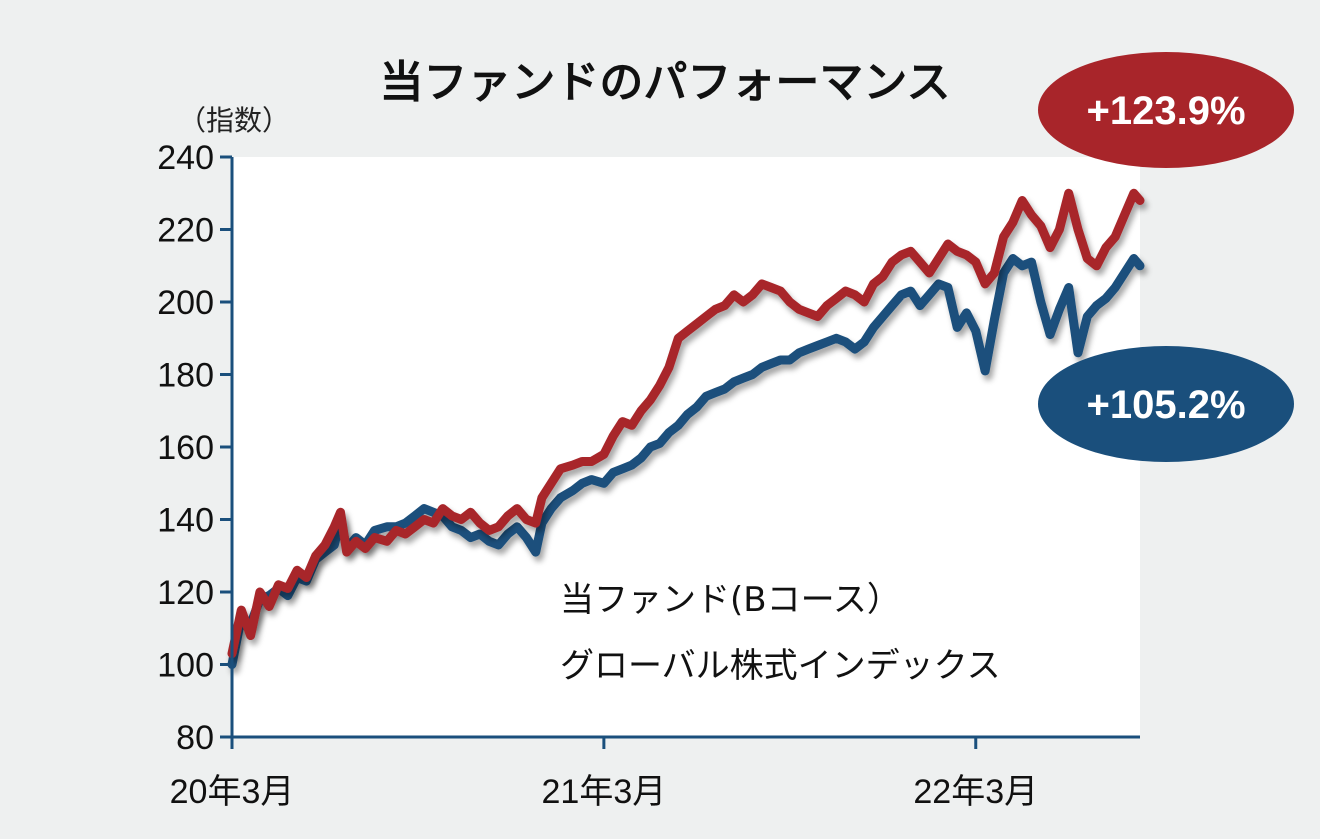 The image size is (1320, 839). I want to click on y-tick-label: 200, so click(185, 303).